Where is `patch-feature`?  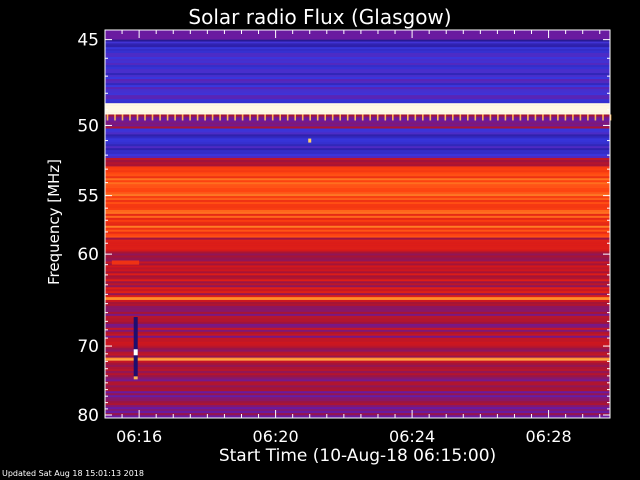 patch-feature is located at coordinates (125, 262).